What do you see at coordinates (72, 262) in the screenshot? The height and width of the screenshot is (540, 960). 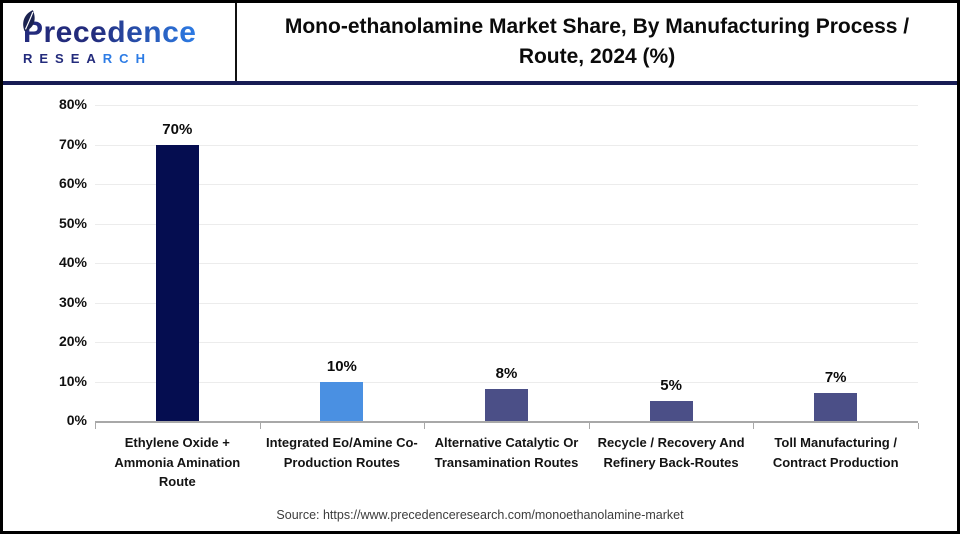 I see `y-tick-label: 40%` at bounding box center [72, 262].